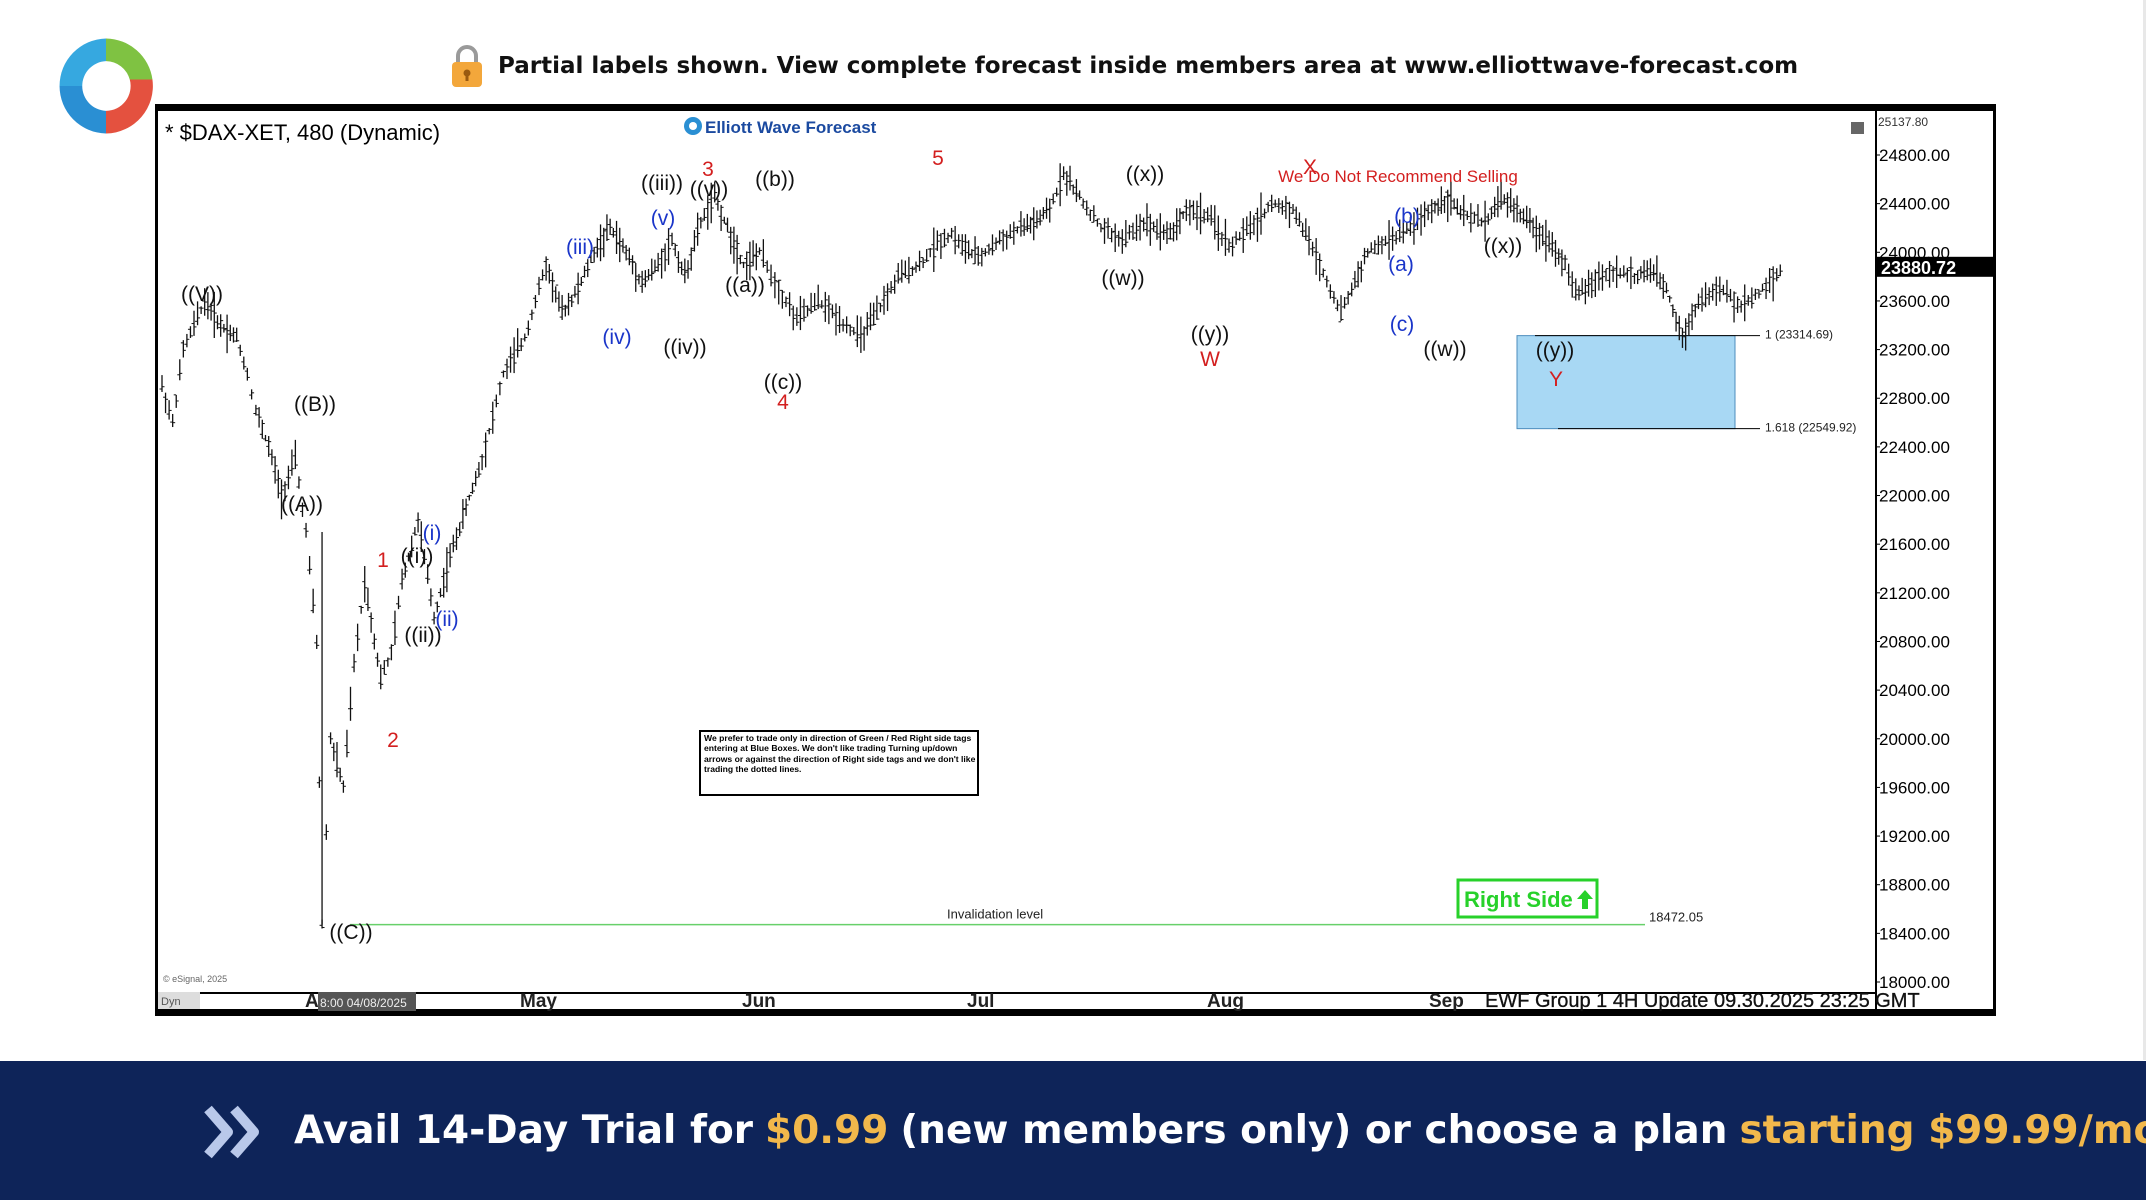  I want to click on lock-icon, so click(467, 66).